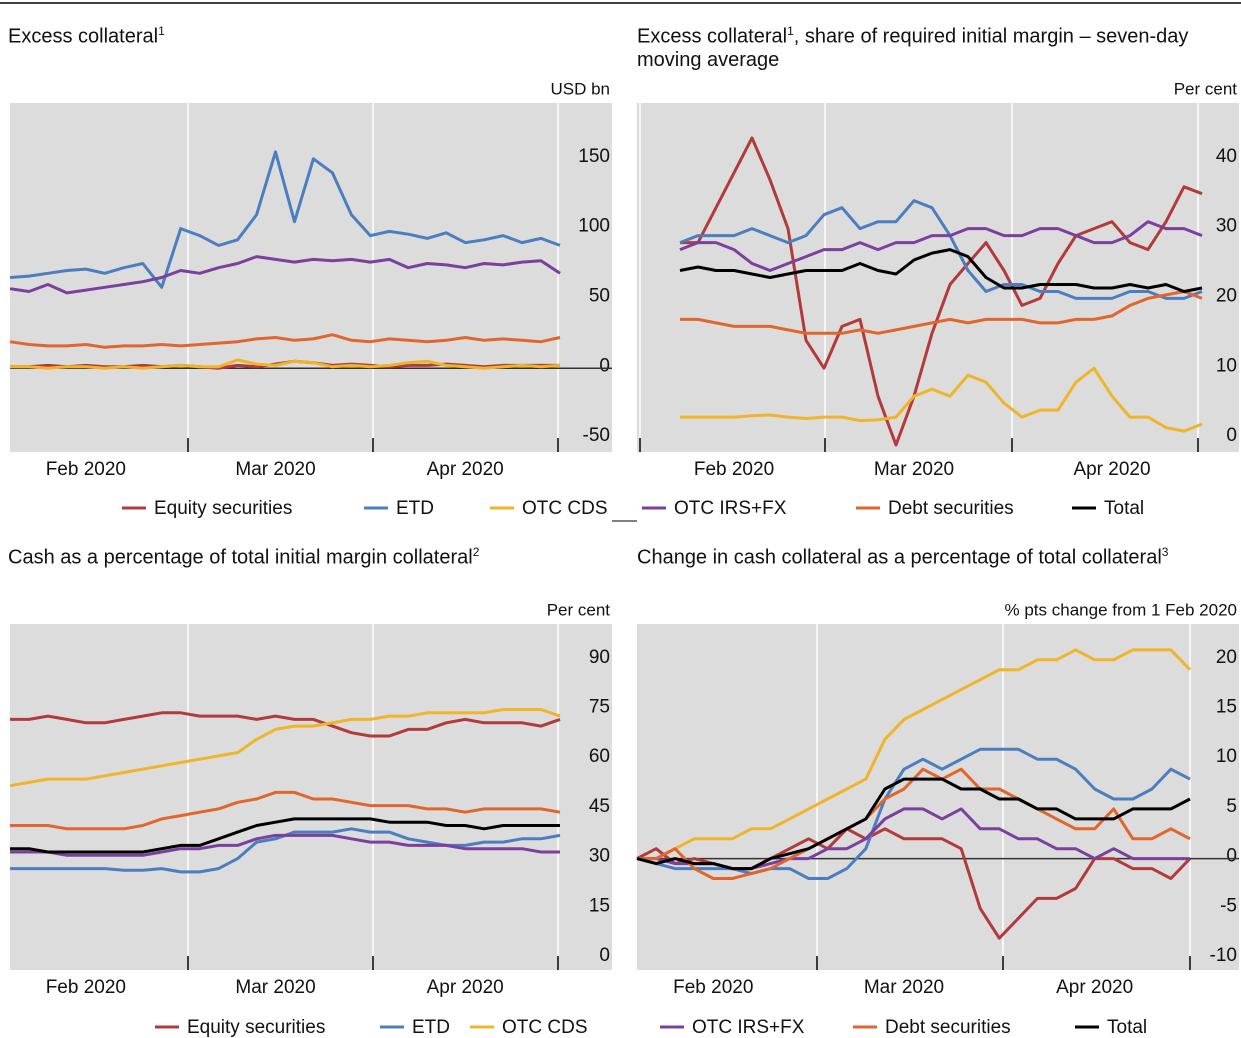 This screenshot has height=1038, width=1241. I want to click on y-tick-label: 45, so click(599, 806).